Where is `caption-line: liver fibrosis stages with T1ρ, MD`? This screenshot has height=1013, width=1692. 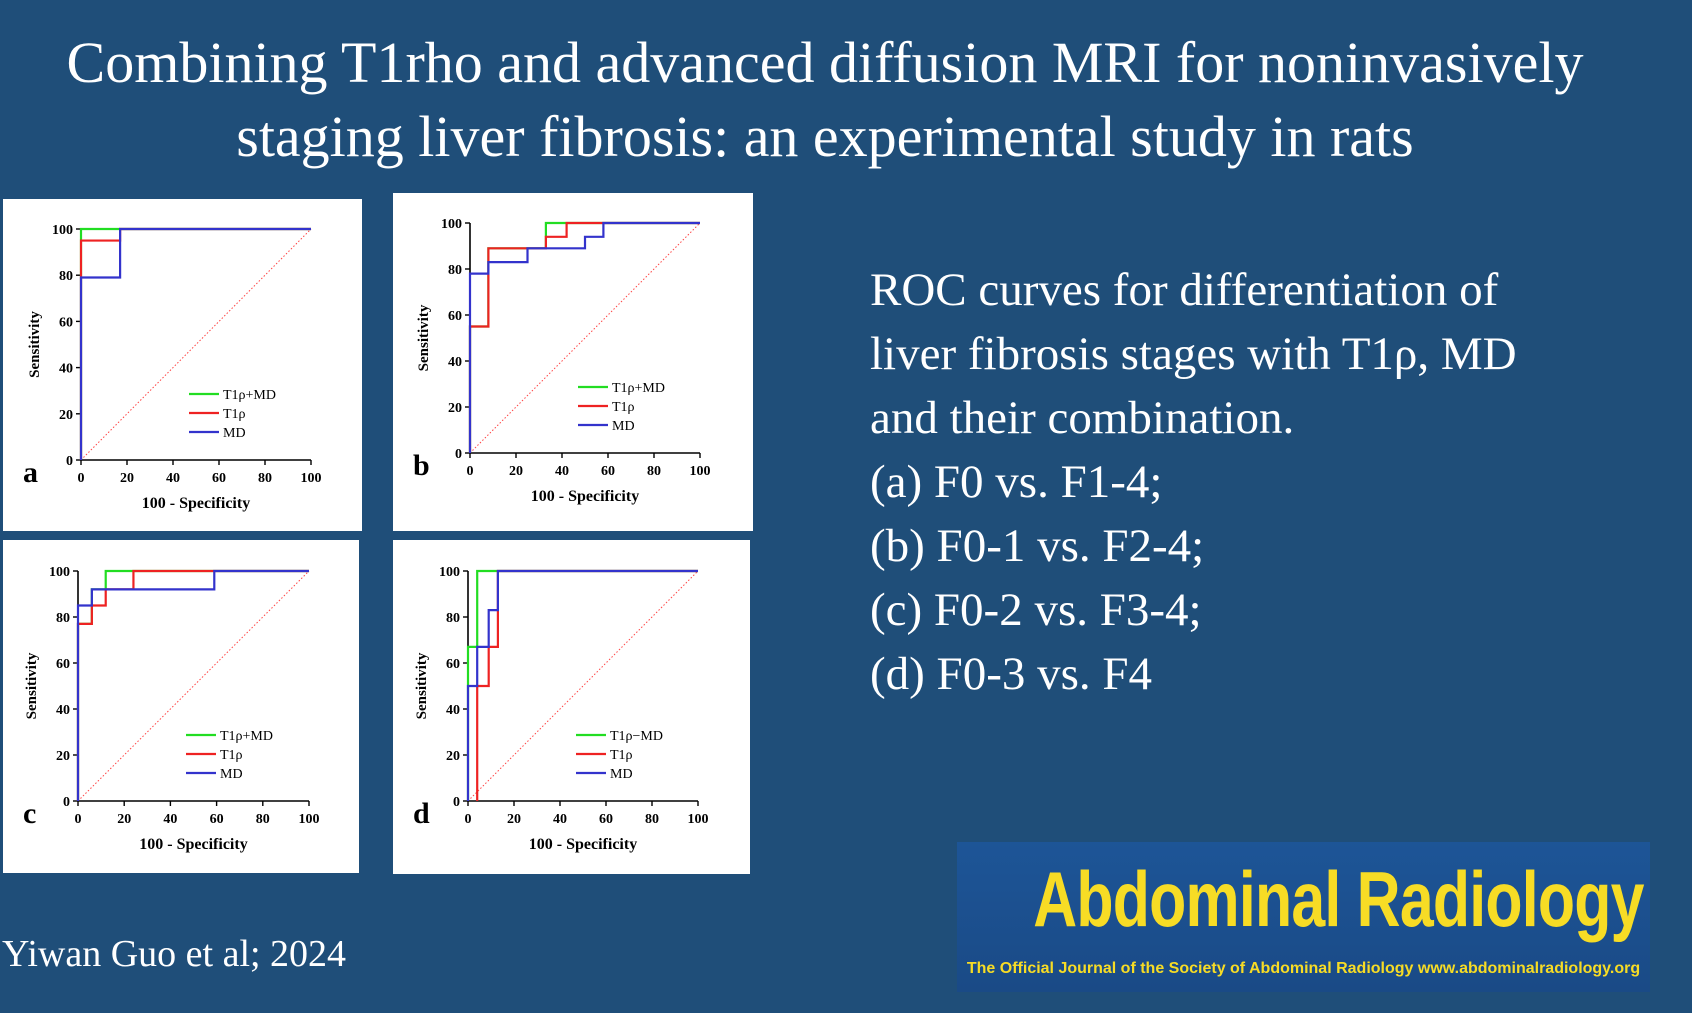
caption-line: liver fibrosis stages with T1ρ, MD is located at coordinates (1193, 354).